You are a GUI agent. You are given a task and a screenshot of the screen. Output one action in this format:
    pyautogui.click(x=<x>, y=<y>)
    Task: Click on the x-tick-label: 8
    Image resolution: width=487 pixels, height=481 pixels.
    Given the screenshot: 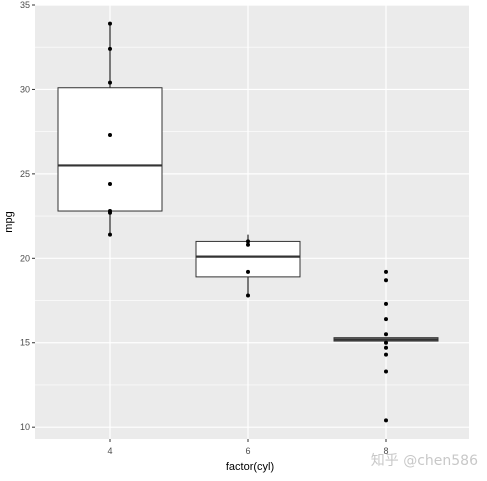 What is the action you would take?
    pyautogui.click(x=385, y=451)
    